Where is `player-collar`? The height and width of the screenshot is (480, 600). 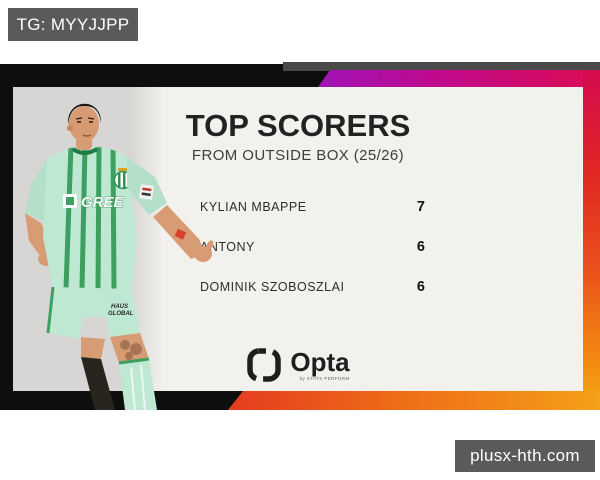
player-collar is located at coordinates (85, 151).